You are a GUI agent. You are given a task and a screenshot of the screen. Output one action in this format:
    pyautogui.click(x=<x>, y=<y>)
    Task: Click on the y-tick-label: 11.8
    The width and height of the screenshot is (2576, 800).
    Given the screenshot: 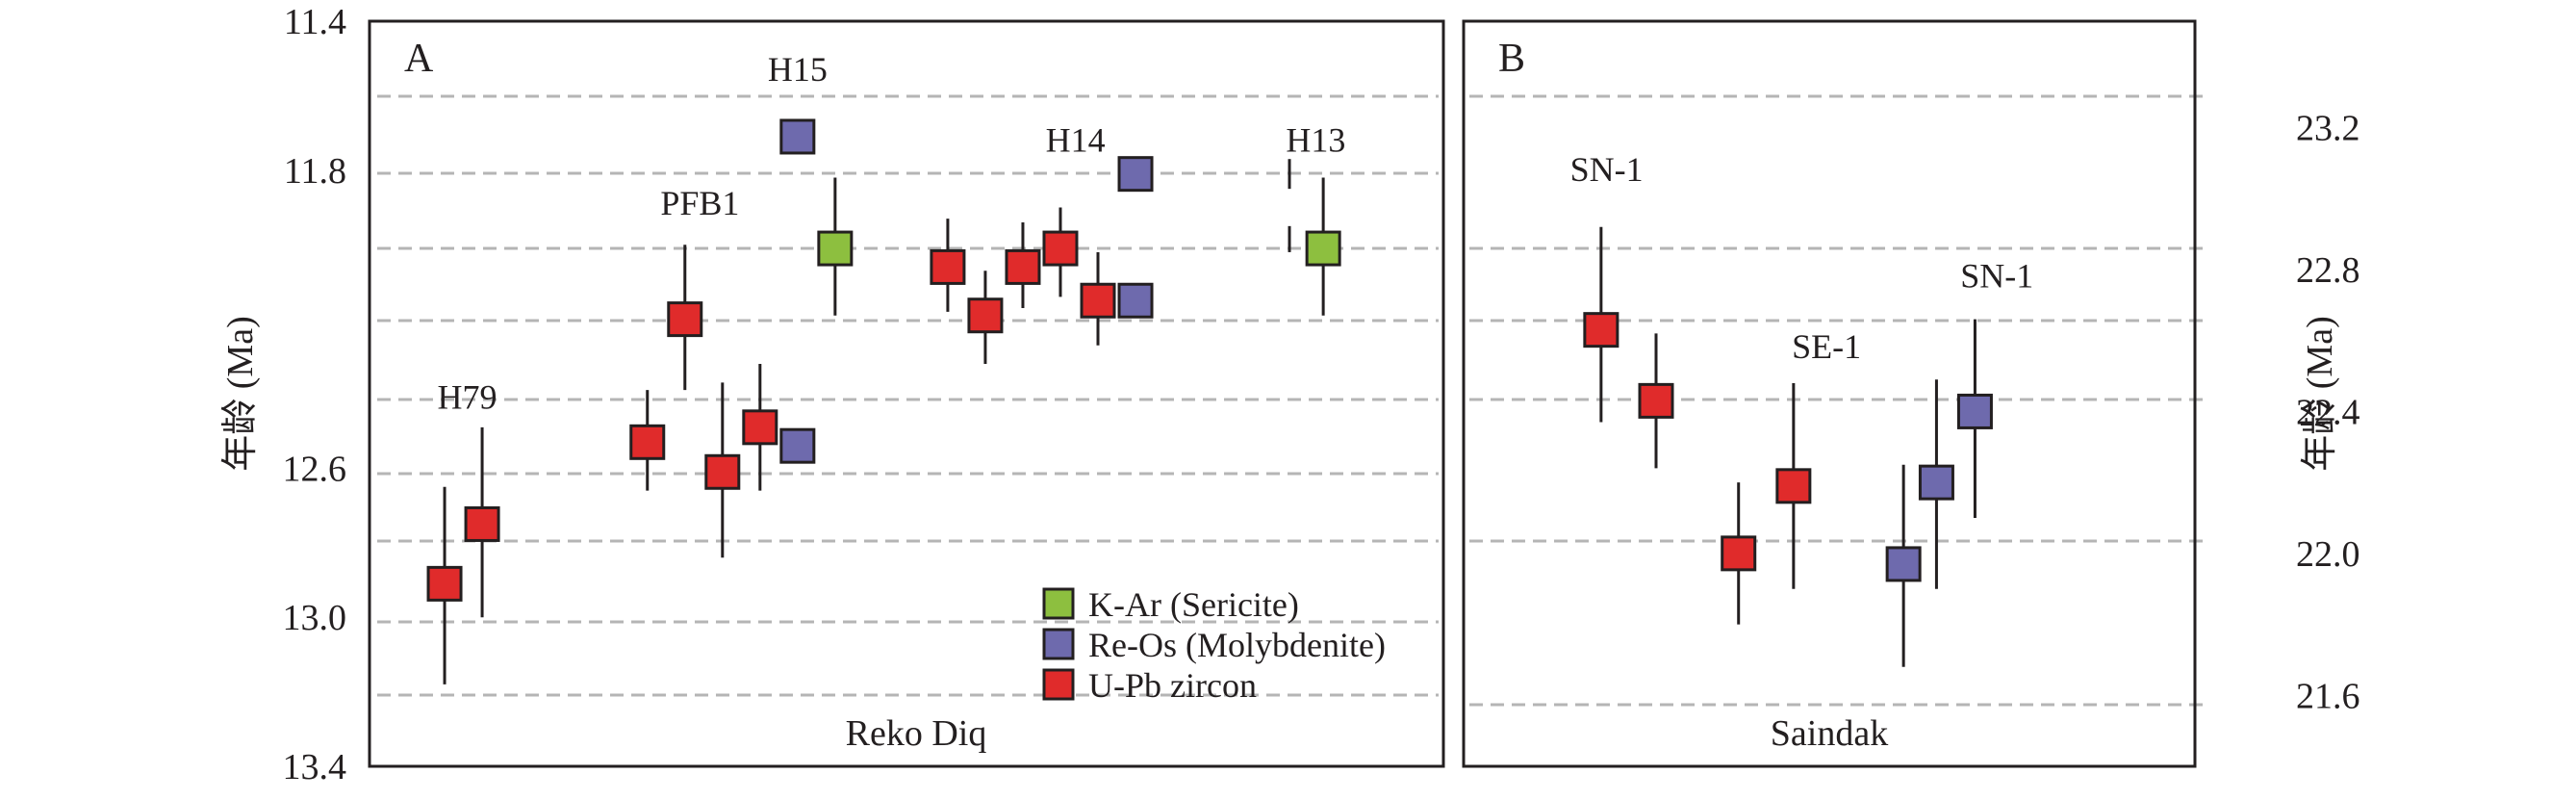 What is the action you would take?
    pyautogui.click(x=315, y=172)
    